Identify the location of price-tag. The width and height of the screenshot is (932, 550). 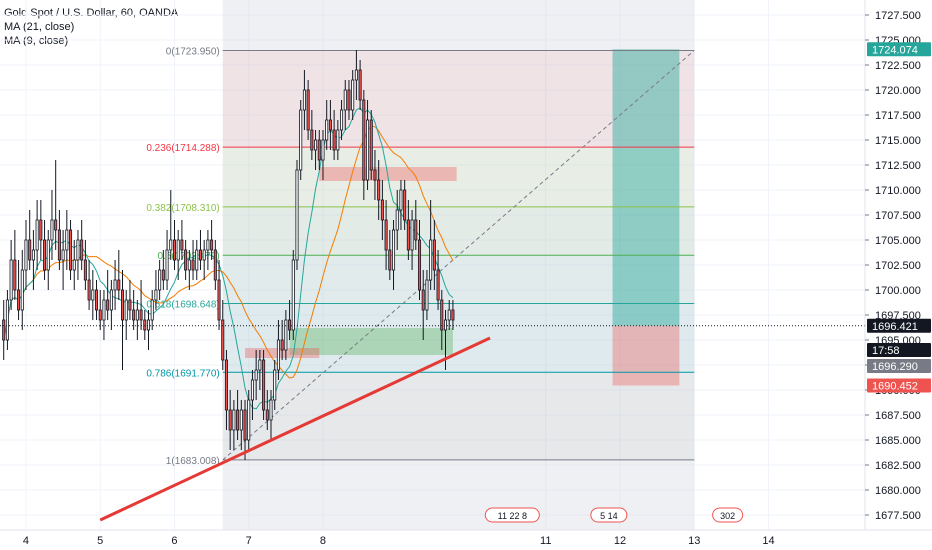
(899, 350).